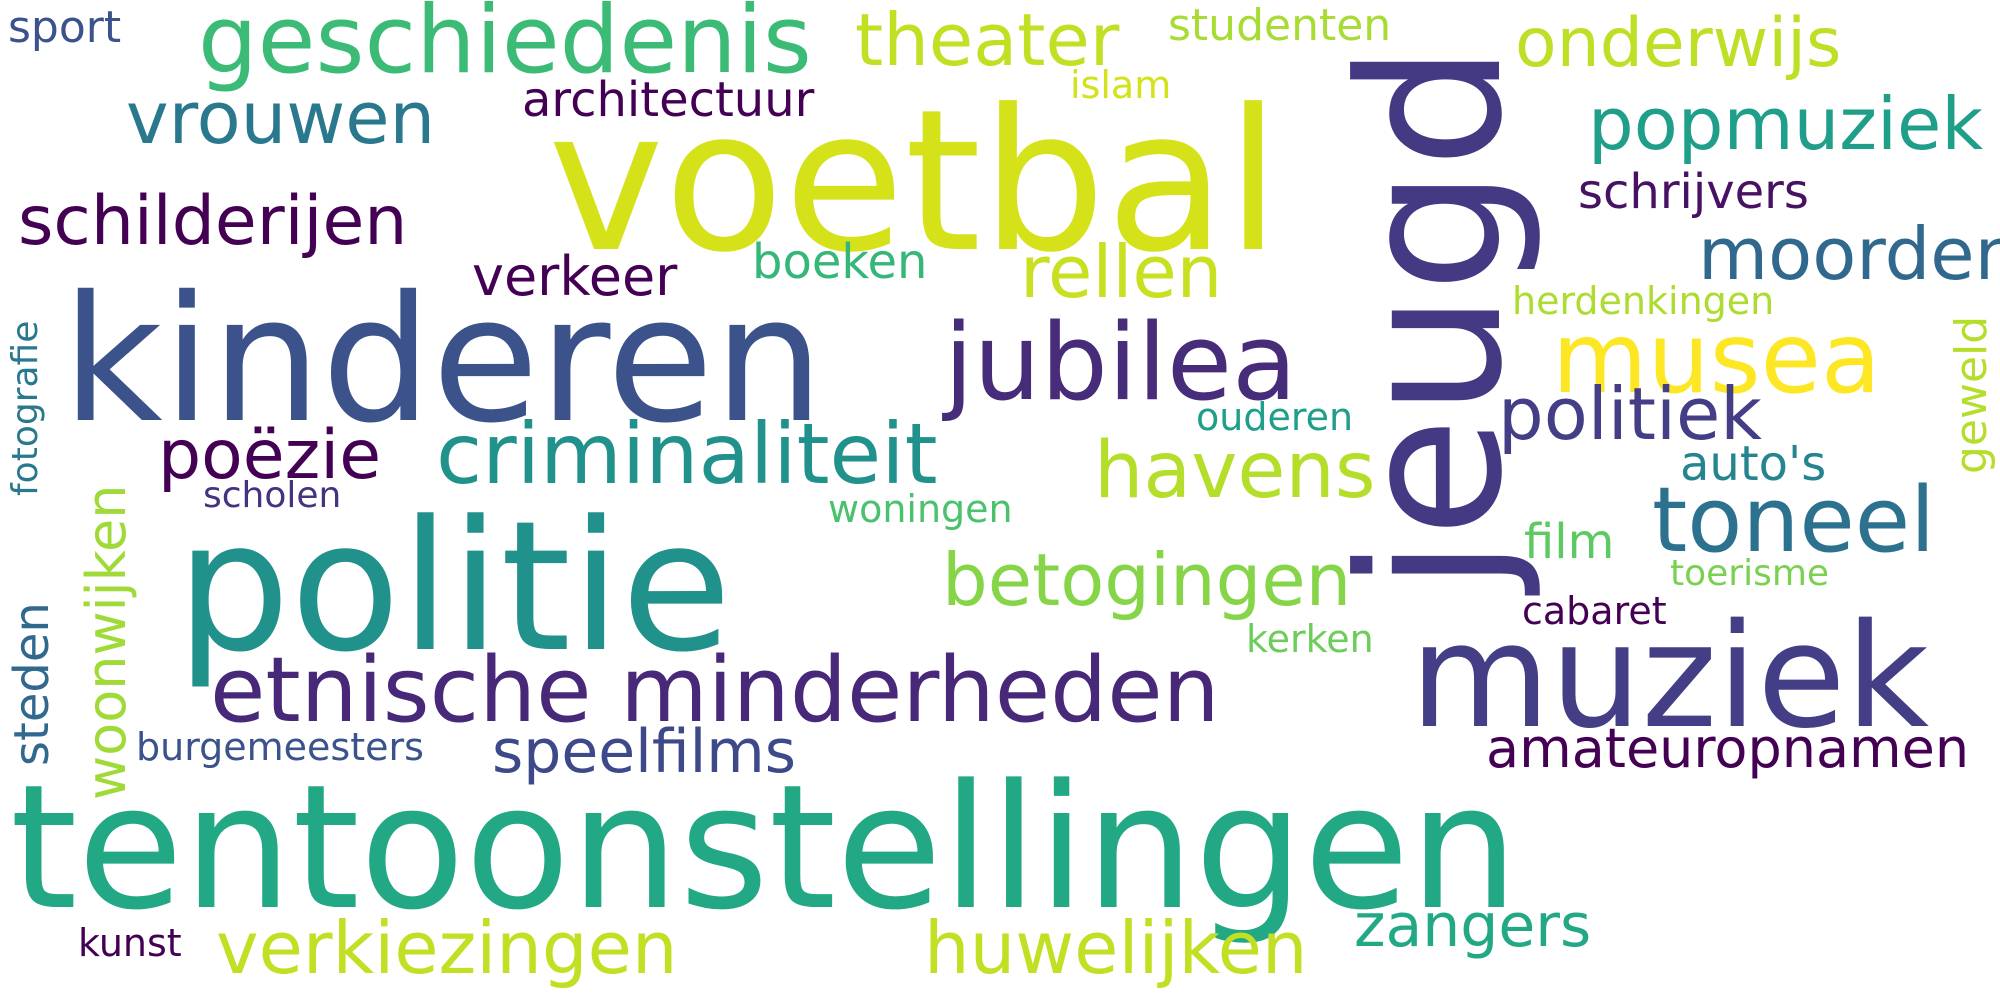 This screenshot has width=2000, height=1000. I want to click on word-vrouwen: vrouwen, so click(281, 118).